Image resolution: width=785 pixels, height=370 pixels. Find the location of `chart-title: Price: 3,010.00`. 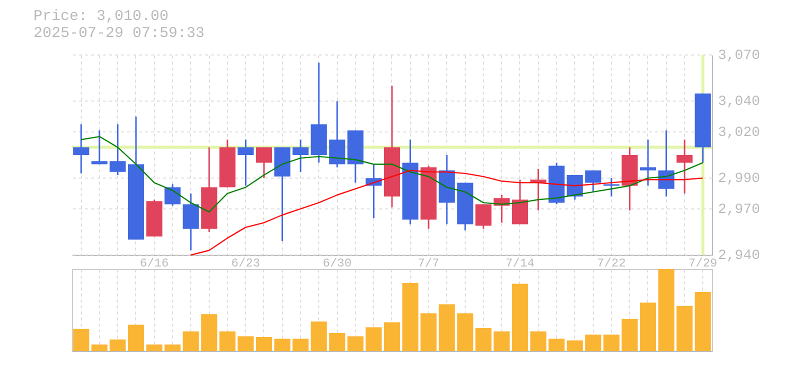

chart-title: Price: 3,010.00 is located at coordinates (101, 16).